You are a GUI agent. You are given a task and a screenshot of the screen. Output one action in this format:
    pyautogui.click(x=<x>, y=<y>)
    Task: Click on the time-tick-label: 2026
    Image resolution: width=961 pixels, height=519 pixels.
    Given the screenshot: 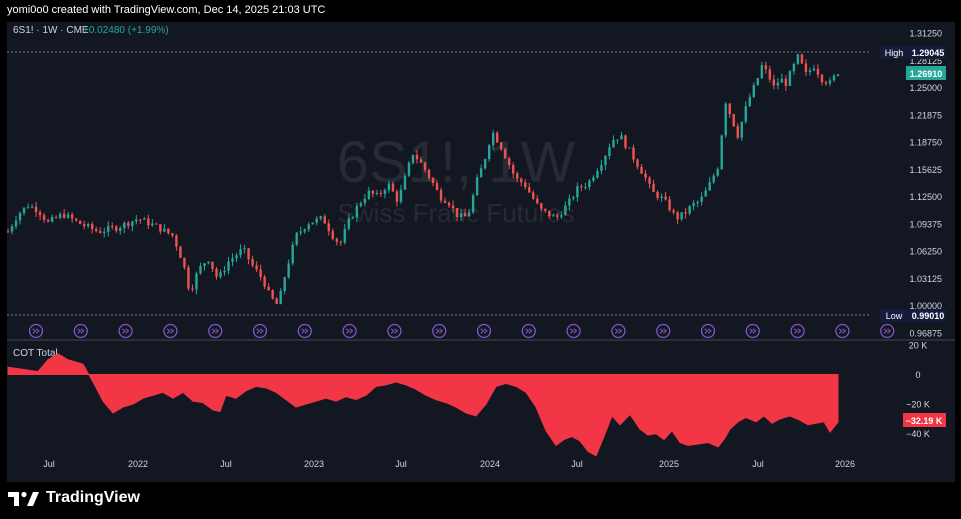 What is the action you would take?
    pyautogui.click(x=845, y=464)
    